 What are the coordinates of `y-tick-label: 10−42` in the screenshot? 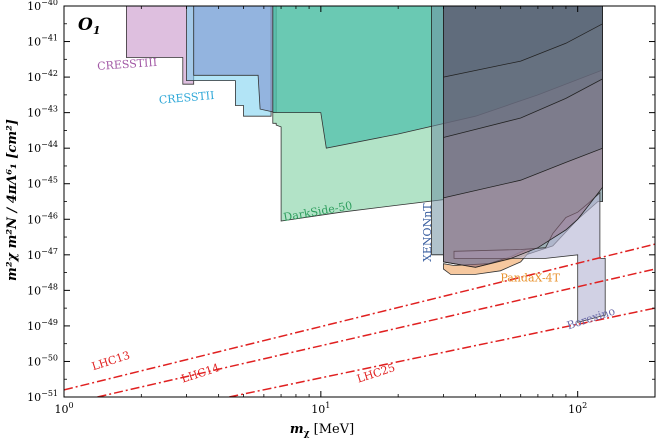 It's located at (42, 76).